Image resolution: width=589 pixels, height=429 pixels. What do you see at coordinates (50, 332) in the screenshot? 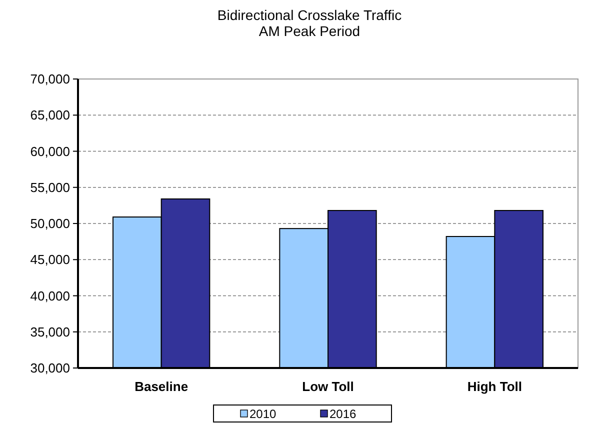
I see `y-tick-label: 35,000` at bounding box center [50, 332].